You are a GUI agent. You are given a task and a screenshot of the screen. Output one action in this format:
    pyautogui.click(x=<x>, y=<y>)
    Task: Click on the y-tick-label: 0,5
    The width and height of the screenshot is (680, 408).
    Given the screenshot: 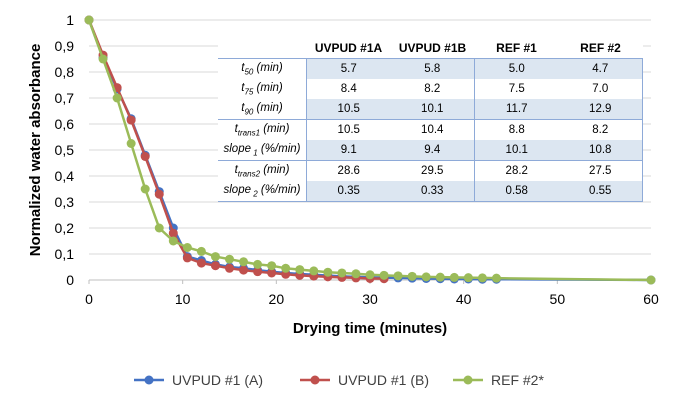 What is the action you would take?
    pyautogui.click(x=65, y=150)
    